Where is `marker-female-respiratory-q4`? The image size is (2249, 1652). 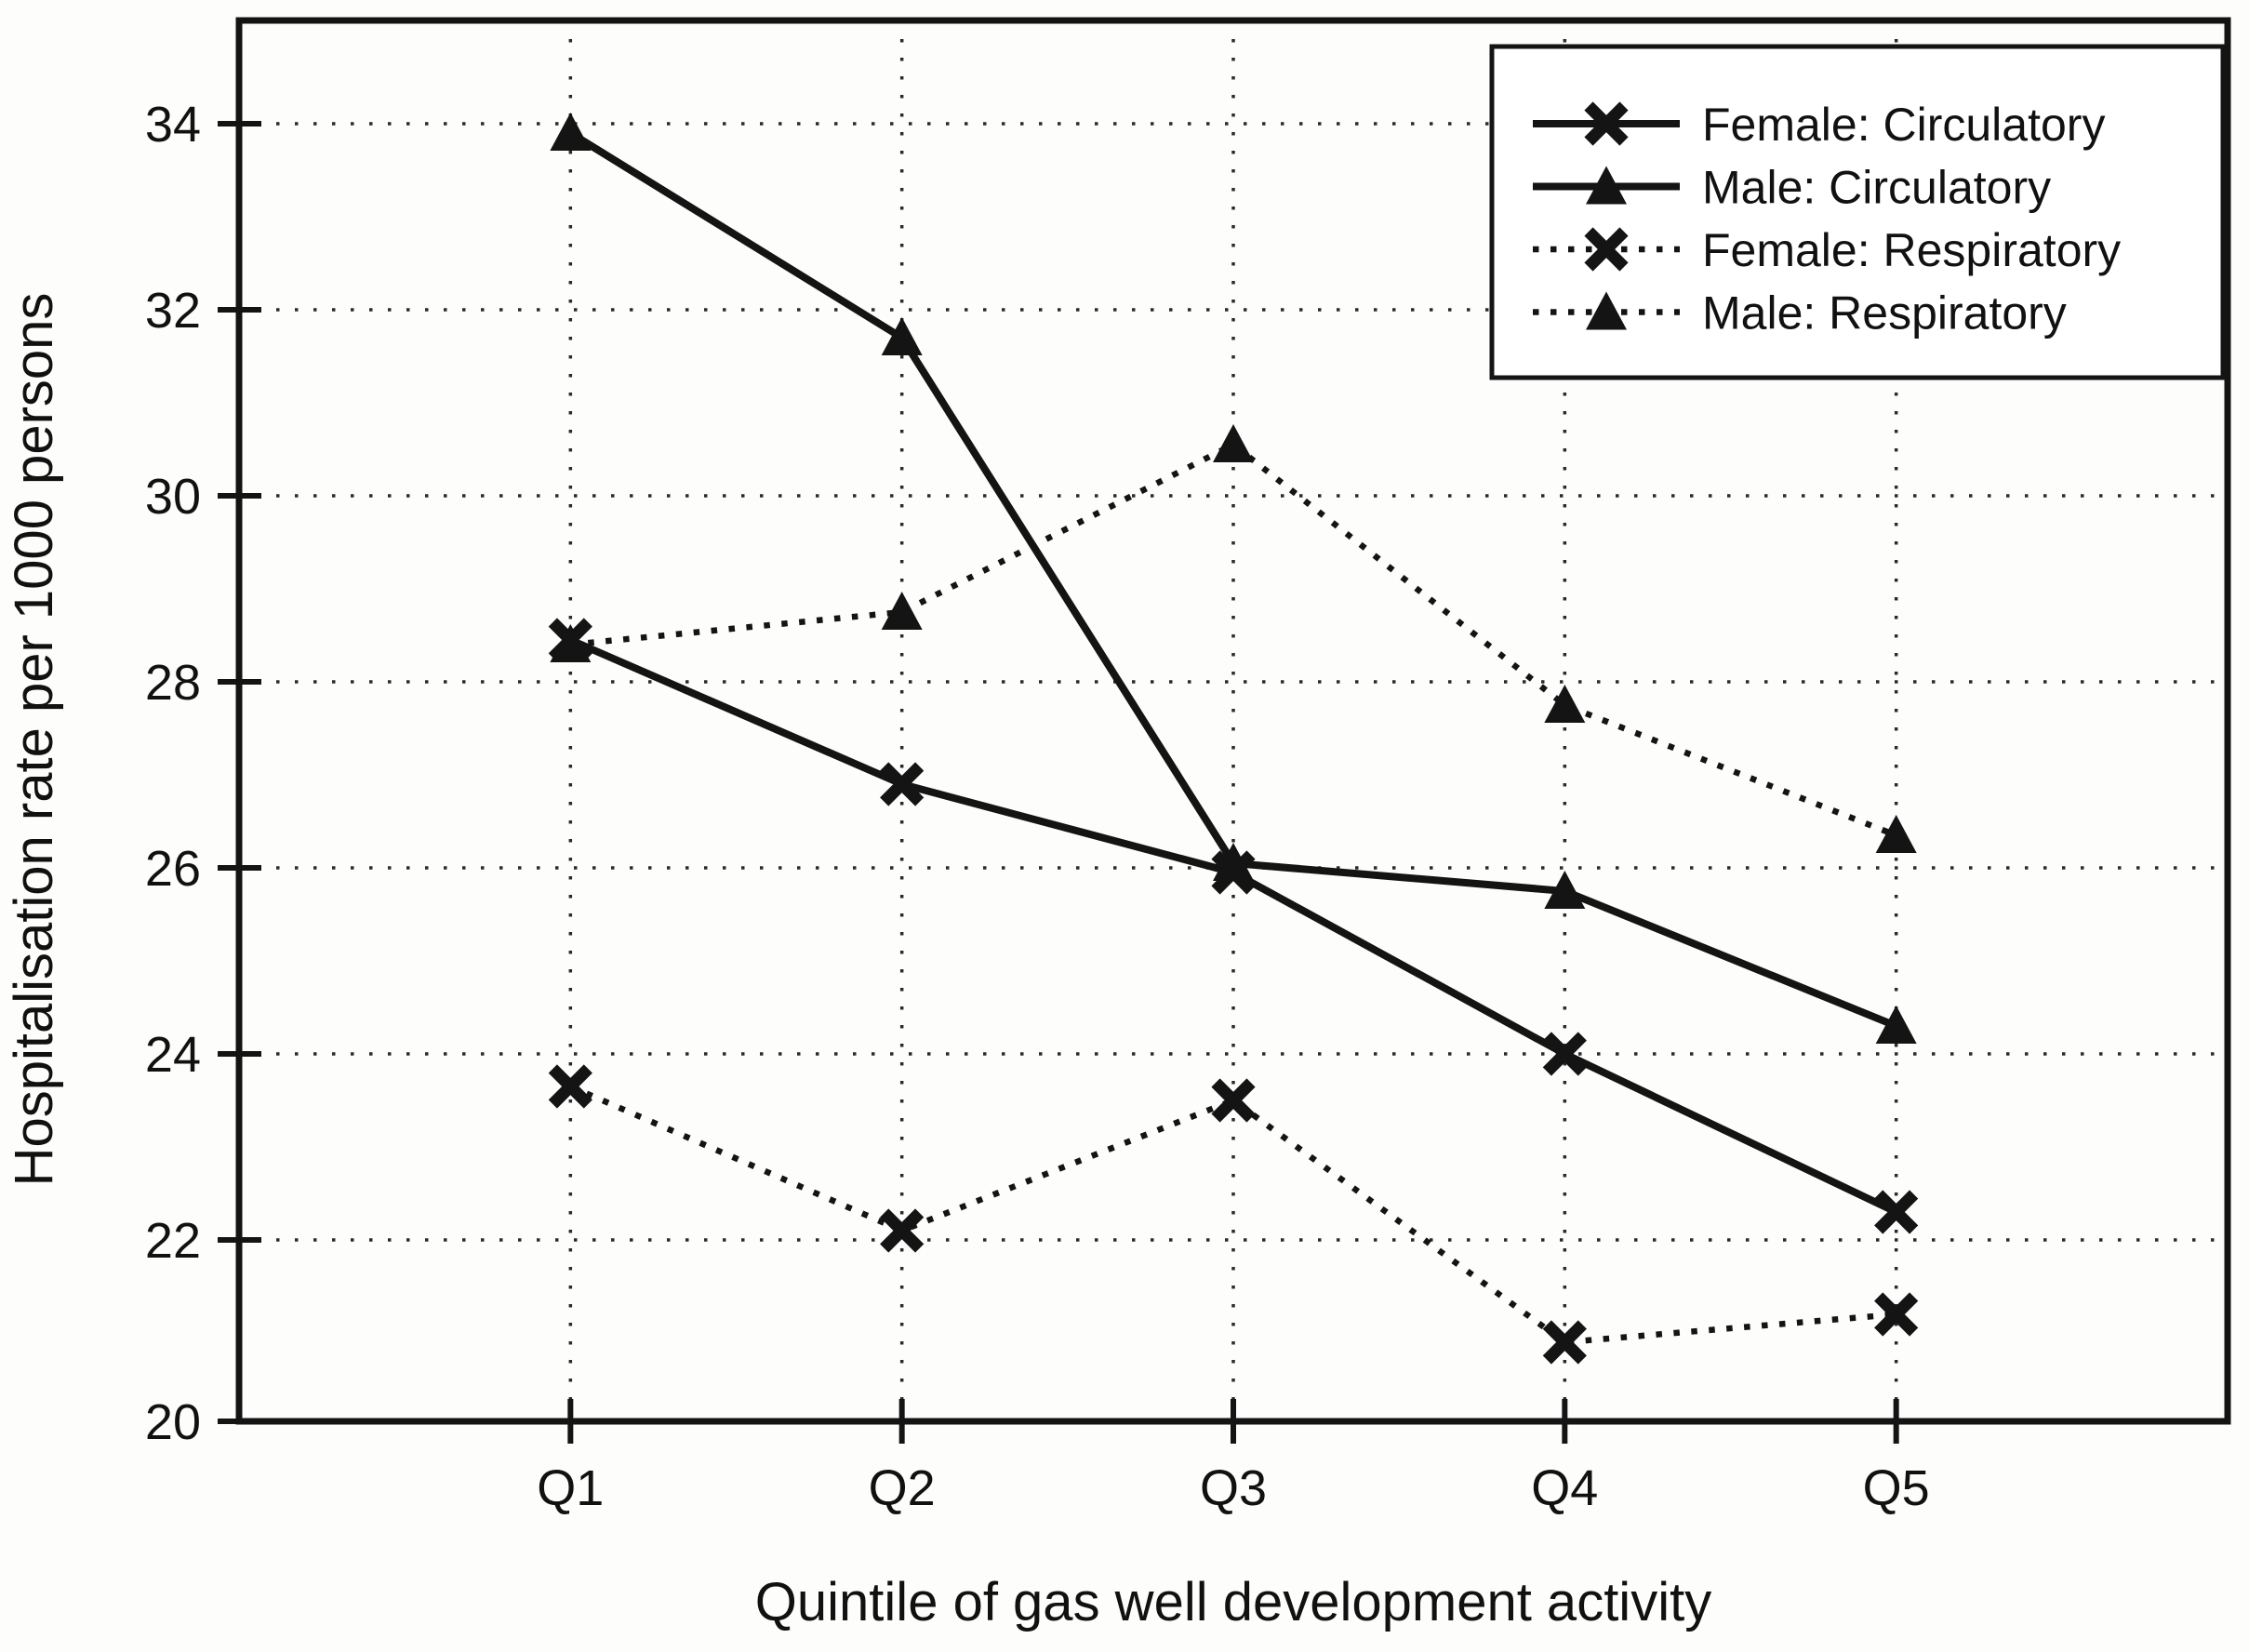
marker-female-respiratory-q4 is located at coordinates (1564, 1342).